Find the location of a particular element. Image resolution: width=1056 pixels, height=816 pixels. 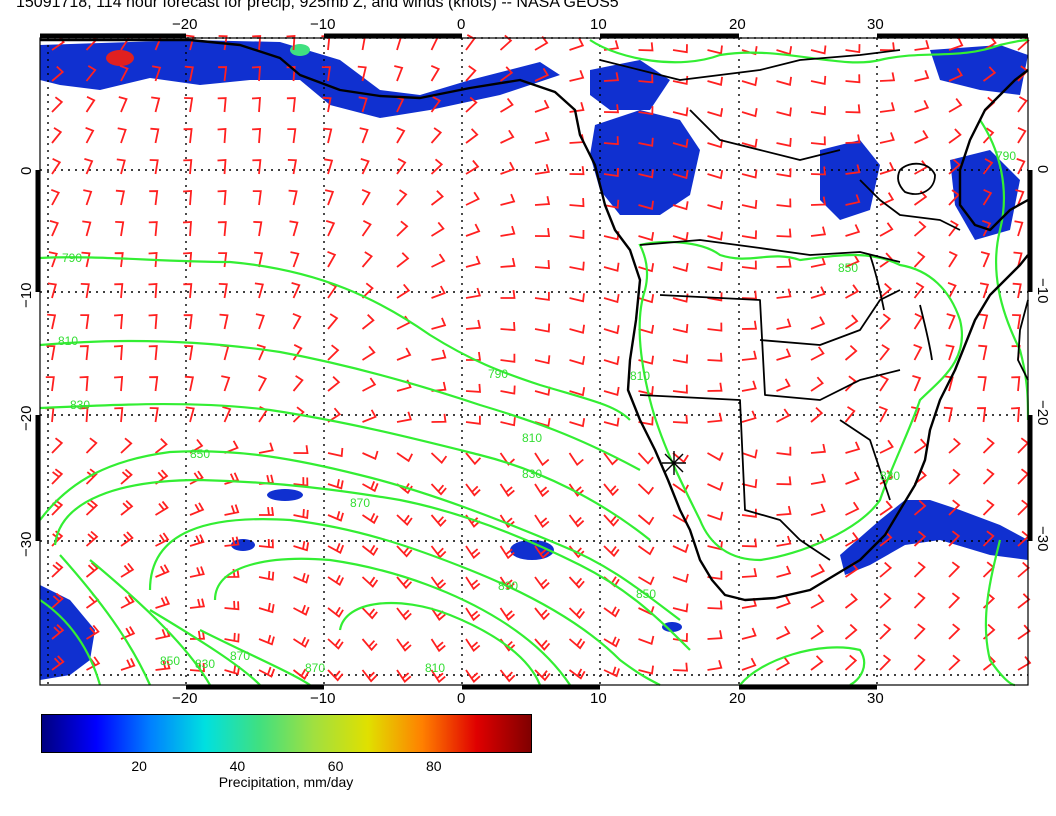

precip-patch-southeast is located at coordinates (934, 537).